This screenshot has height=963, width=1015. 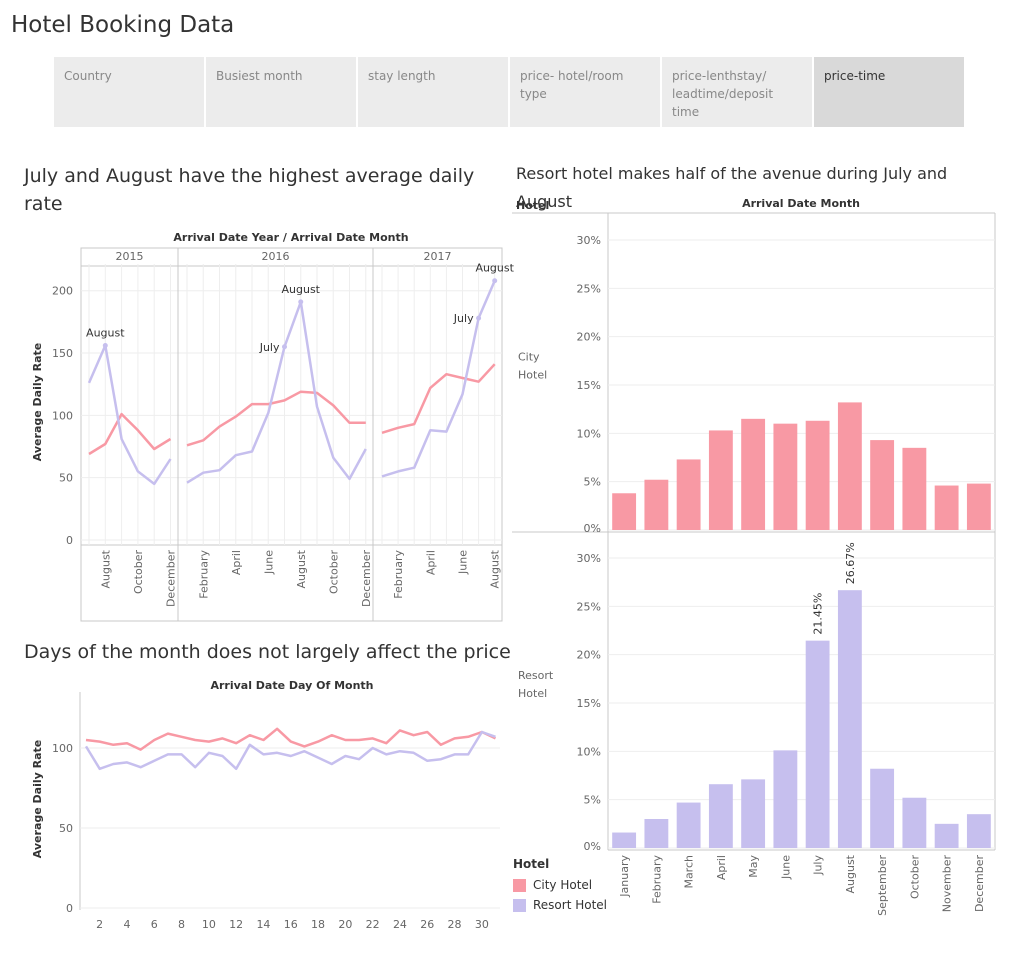 What do you see at coordinates (689, 872) in the screenshot?
I see `chart2-xtick: March` at bounding box center [689, 872].